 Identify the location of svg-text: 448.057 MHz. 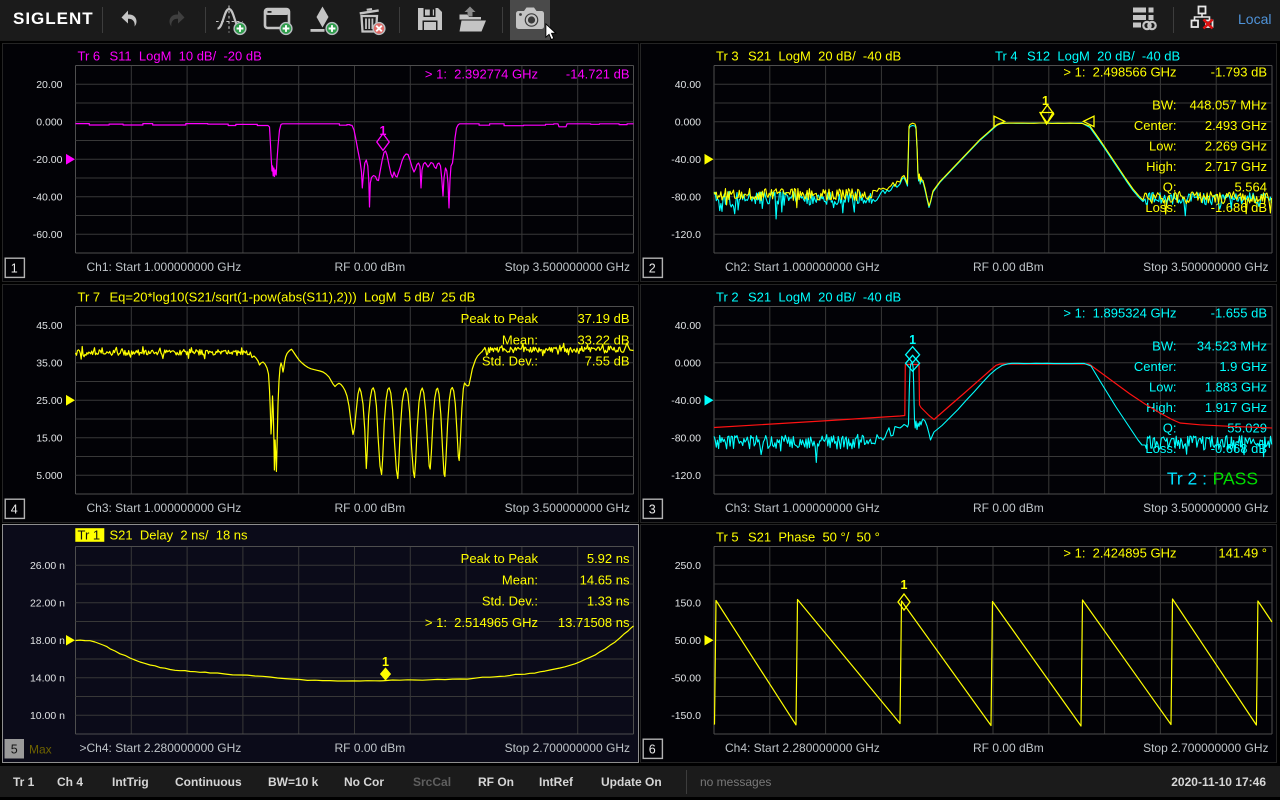
(1228, 105).